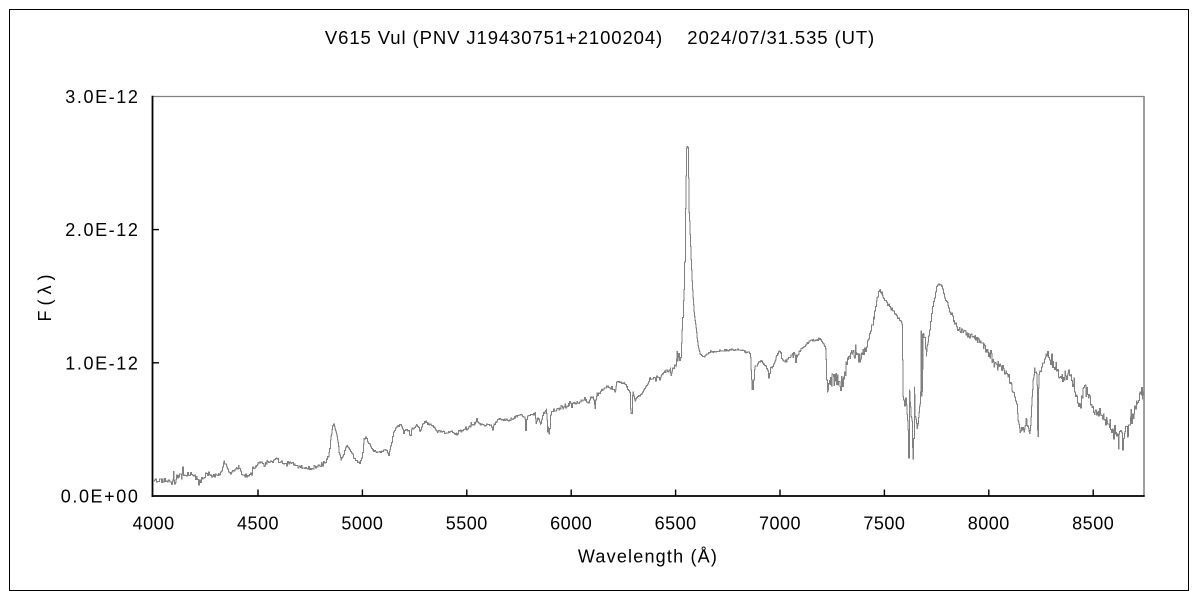 The image size is (1200, 600). Describe the element at coordinates (100, 497) in the screenshot. I see `svg-text: 0.0E+00` at that location.